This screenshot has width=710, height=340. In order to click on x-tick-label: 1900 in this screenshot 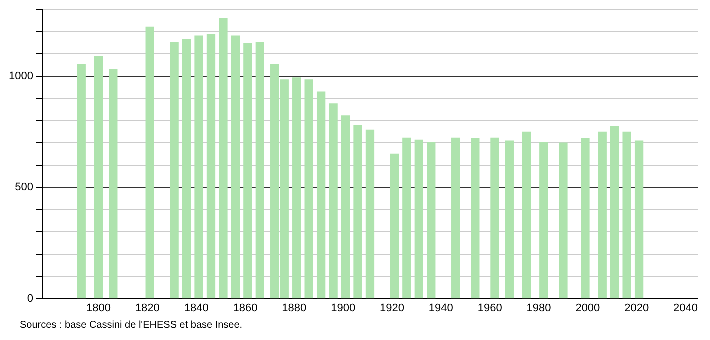, I will do `click(343, 308)`.